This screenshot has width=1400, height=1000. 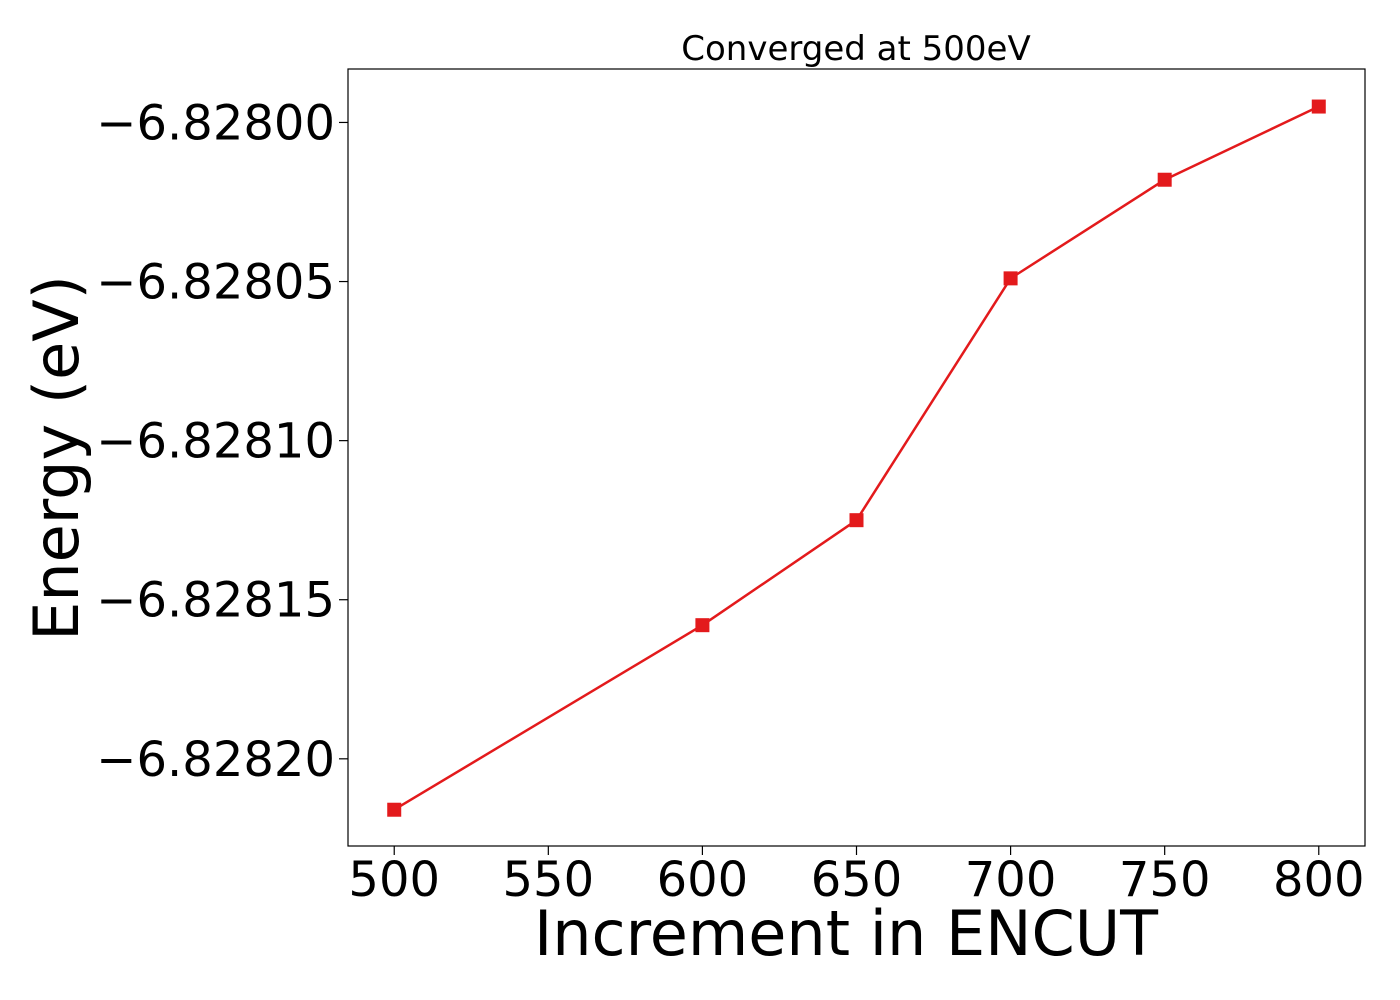 What do you see at coordinates (1011, 880) in the screenshot?
I see `x-tick-label: 700` at bounding box center [1011, 880].